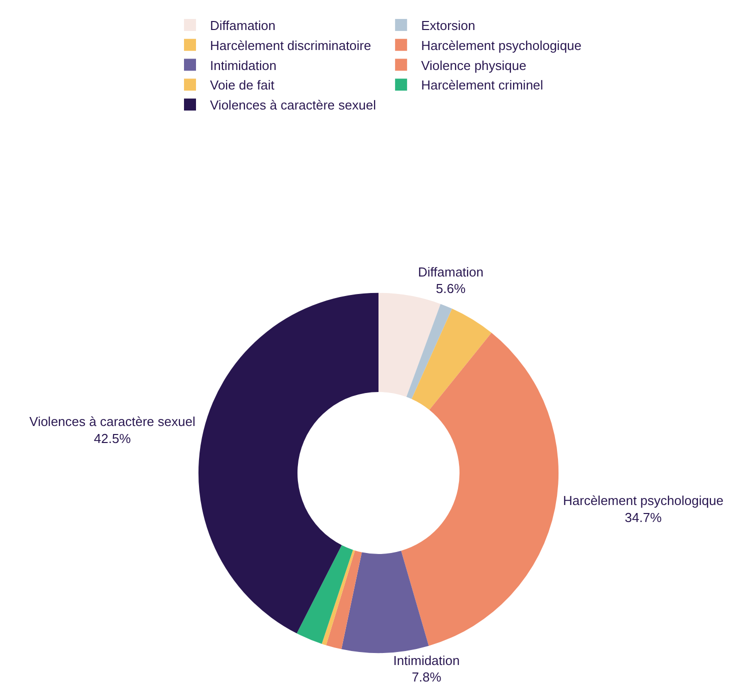 The width and height of the screenshot is (753, 690). Describe the element at coordinates (242, 85) in the screenshot. I see `legend-label: Voie de fait` at that location.